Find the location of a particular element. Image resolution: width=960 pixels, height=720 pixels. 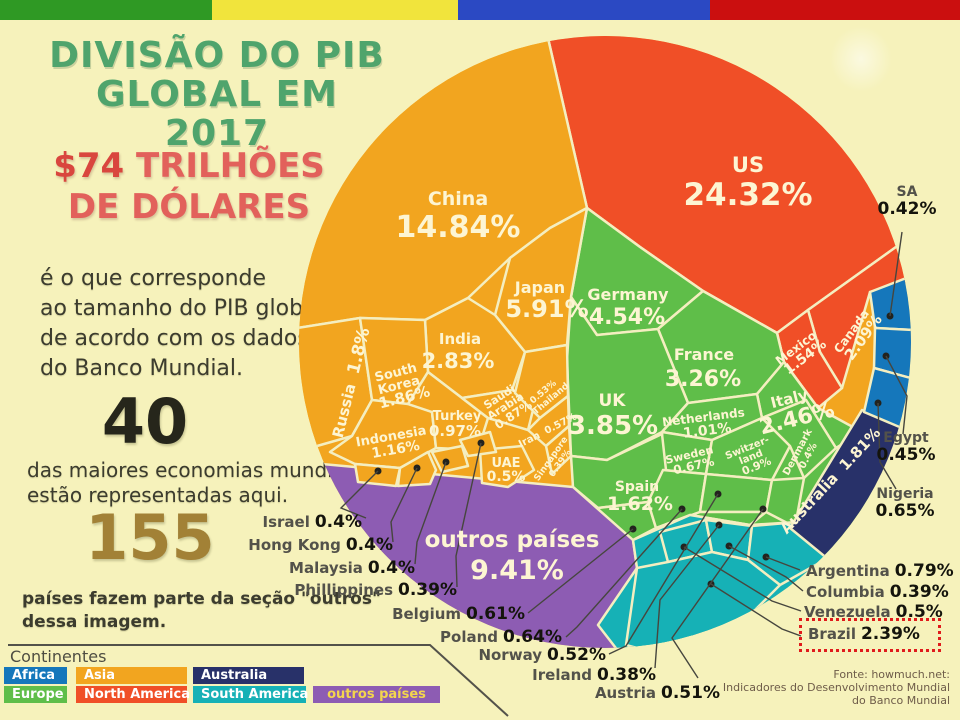

label-spain: Spain is located at coordinates (637, 487).